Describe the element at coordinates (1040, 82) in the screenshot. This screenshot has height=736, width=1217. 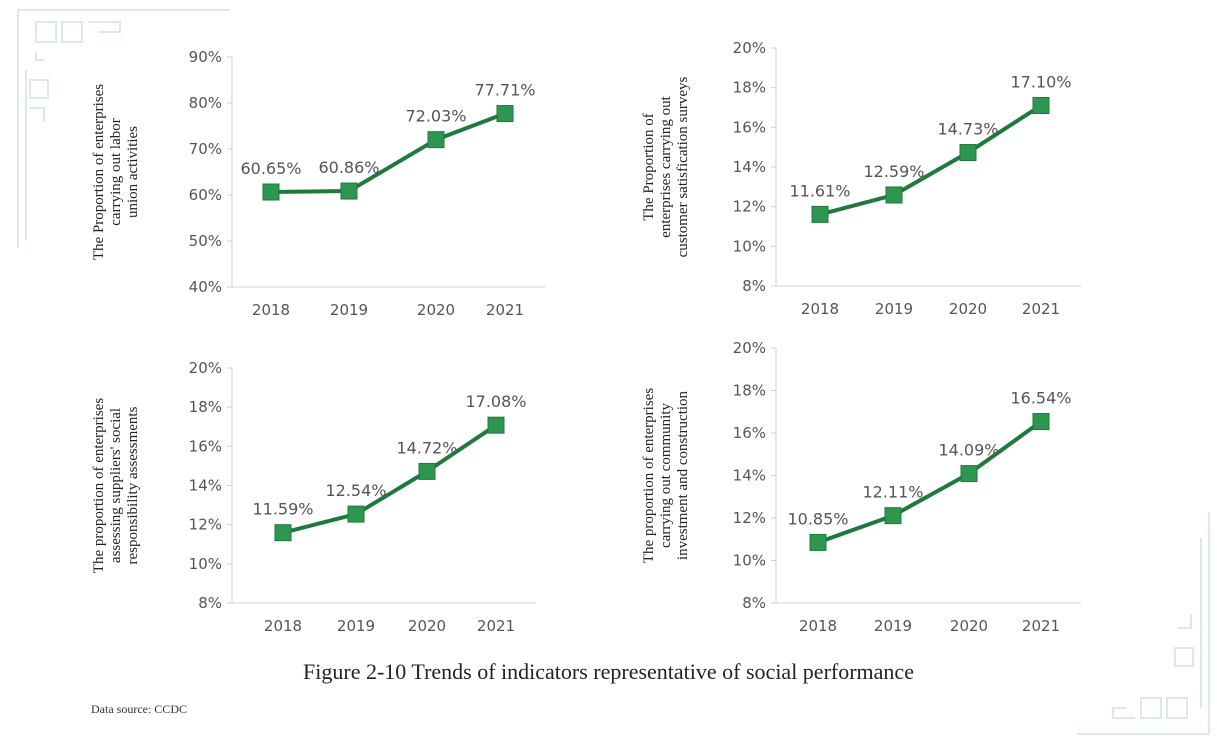
I see `data-label: 17.10%` at that location.